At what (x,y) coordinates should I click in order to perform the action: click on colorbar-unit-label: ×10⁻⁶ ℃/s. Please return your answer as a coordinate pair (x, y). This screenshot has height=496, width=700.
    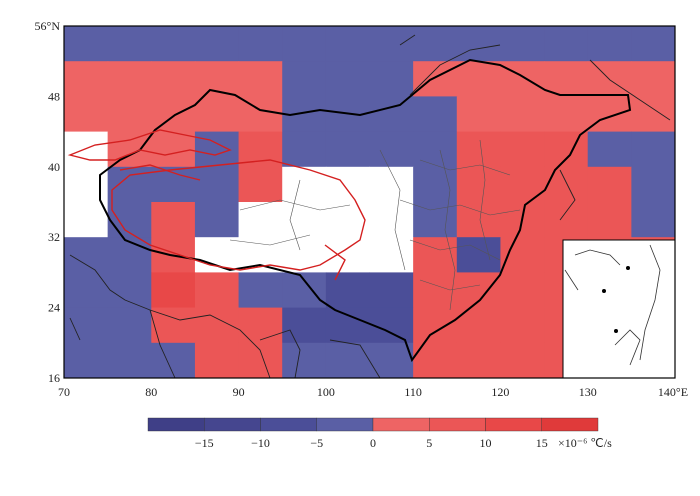
    Looking at the image, I should click on (585, 443).